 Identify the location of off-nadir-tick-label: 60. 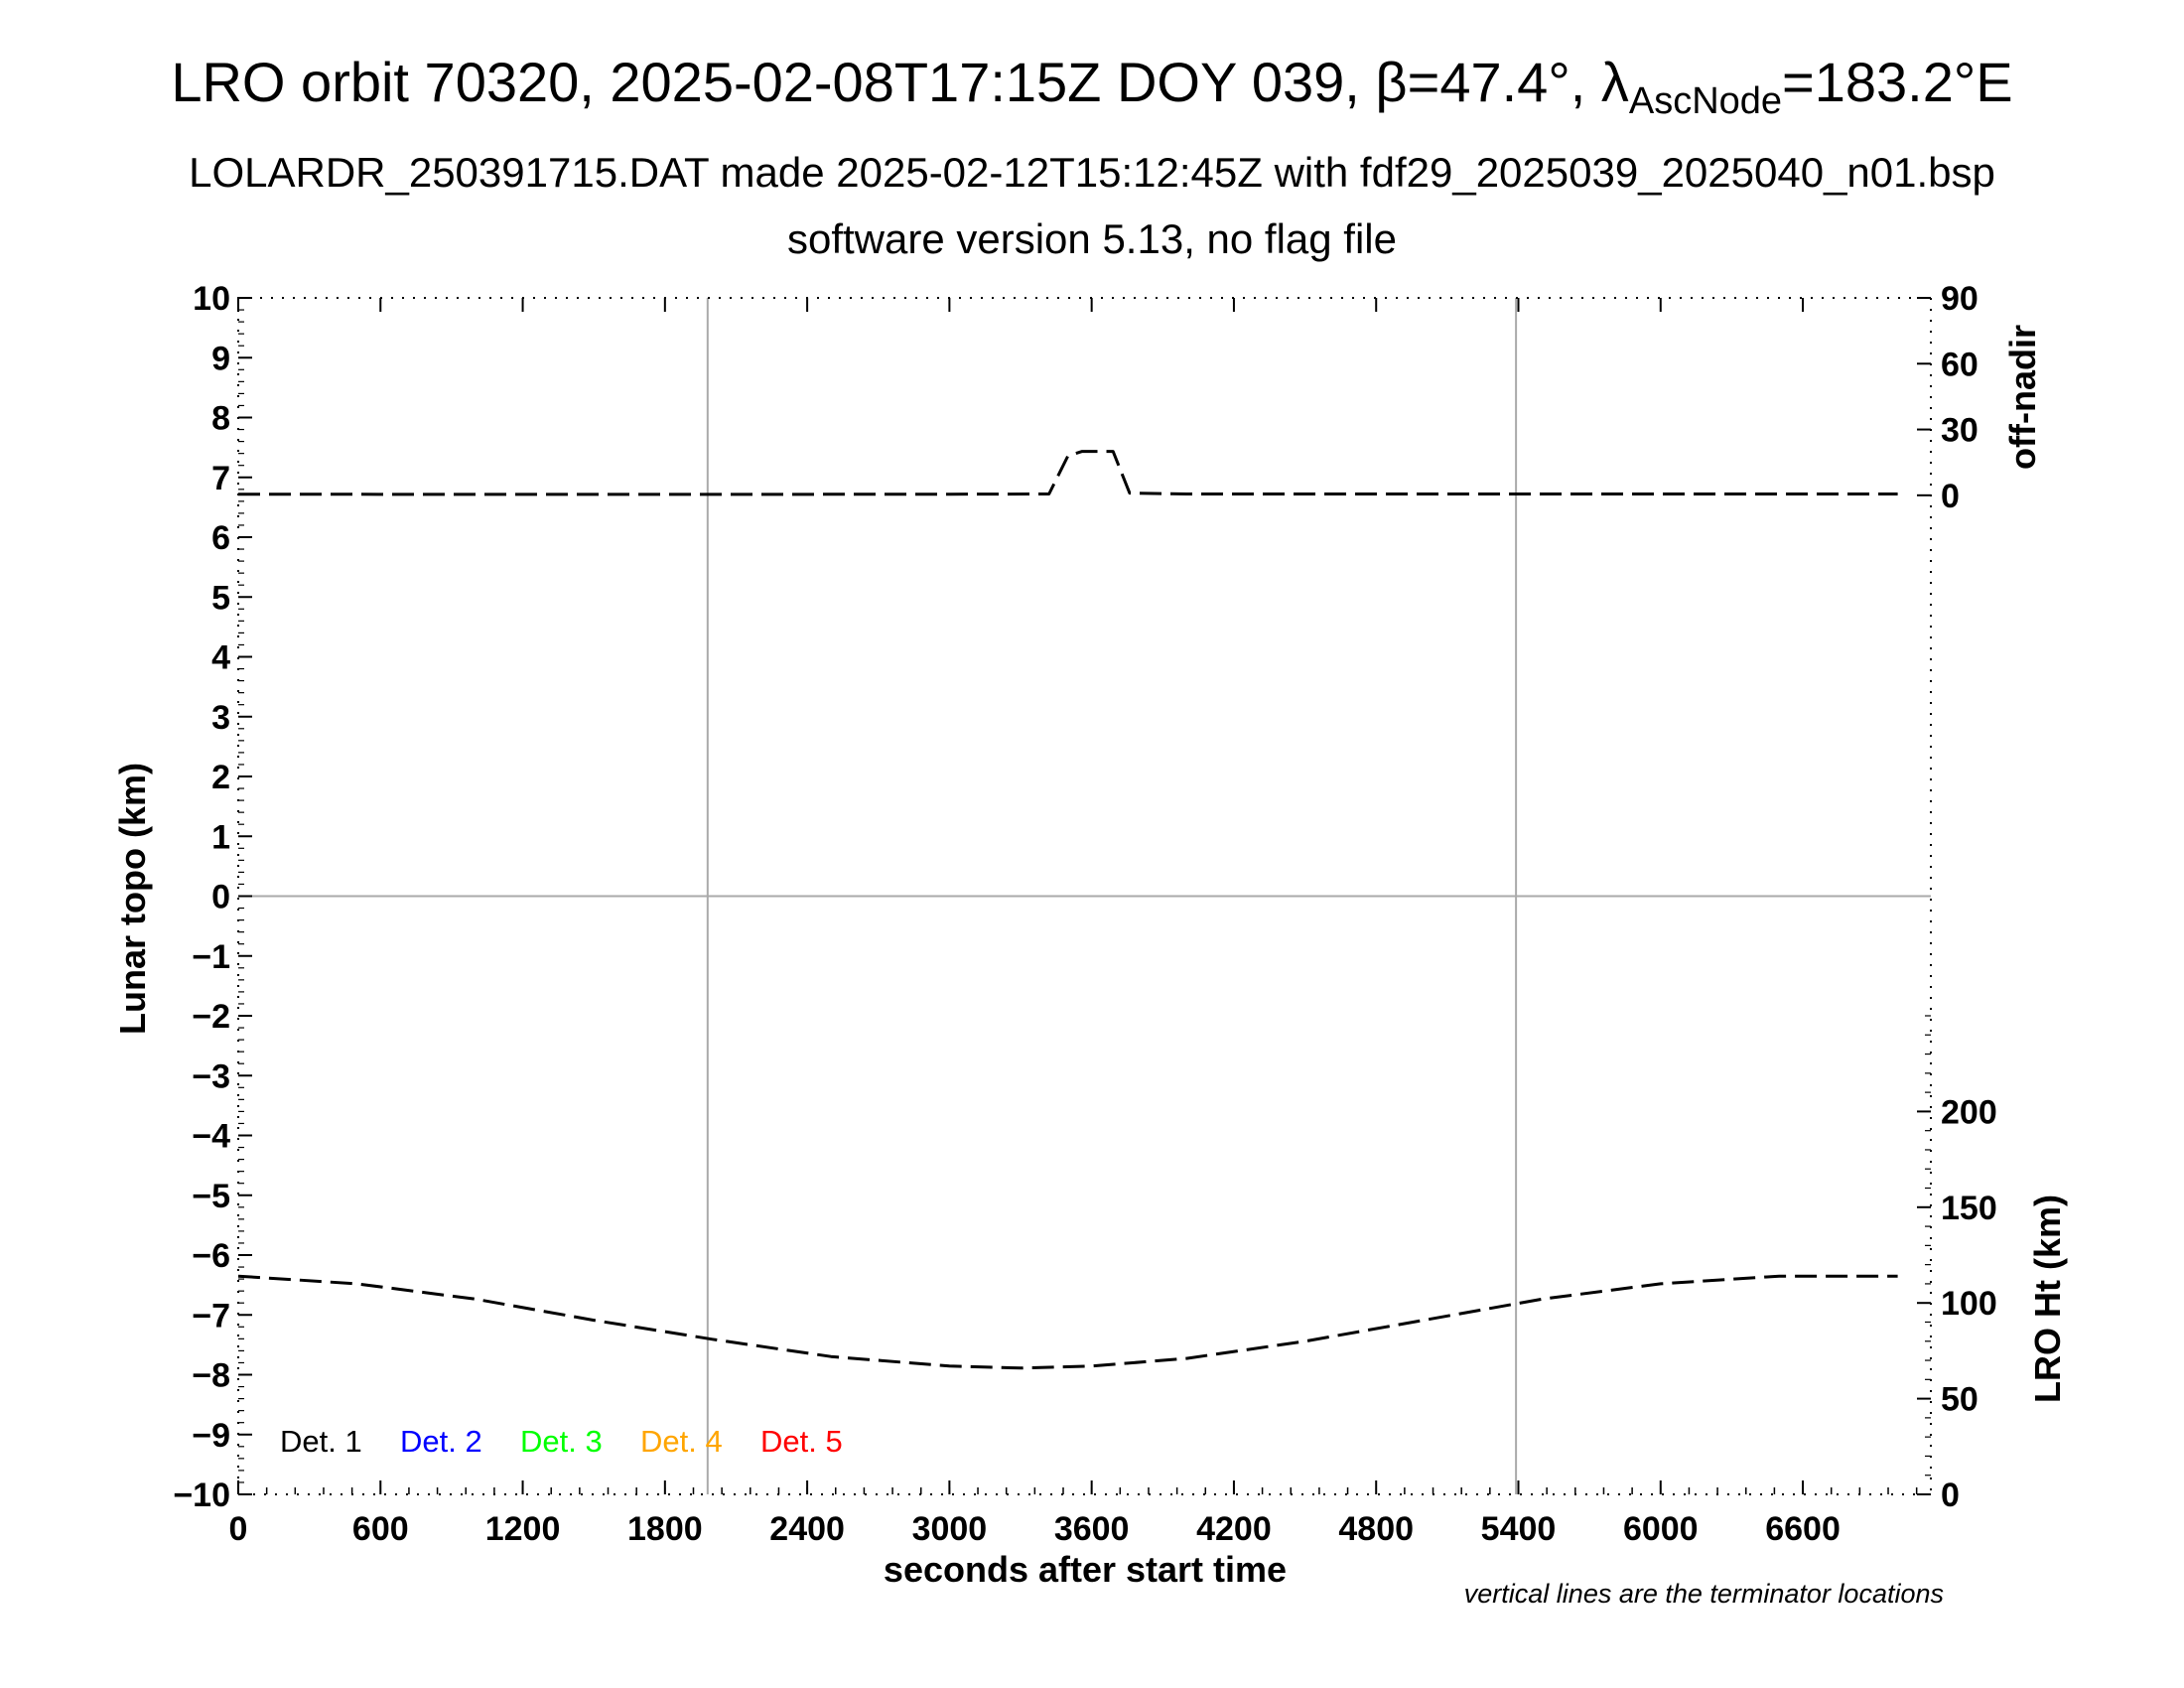
(1960, 364).